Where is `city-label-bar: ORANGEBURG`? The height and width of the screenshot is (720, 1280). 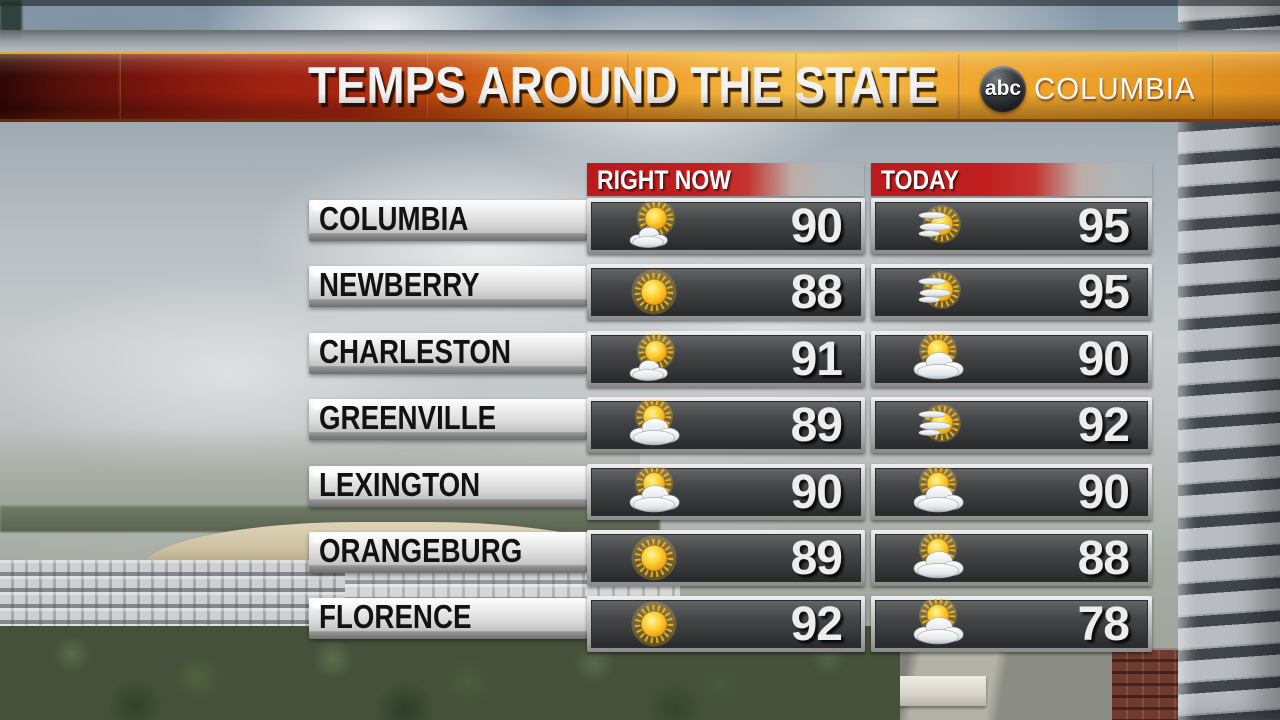 city-label-bar: ORANGEBURG is located at coordinates (448, 552).